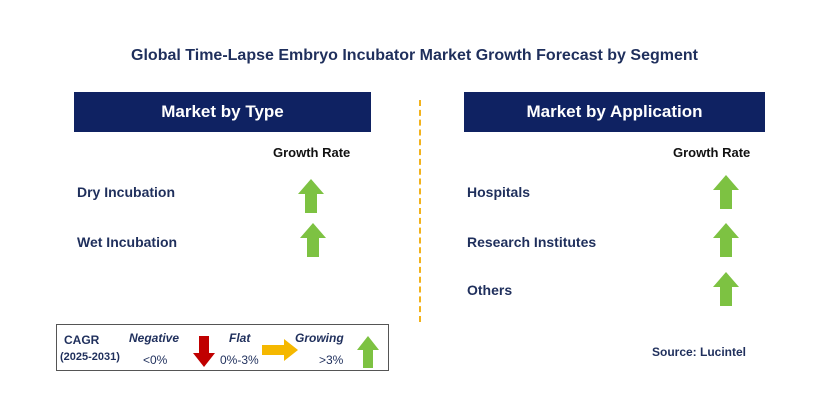 This screenshot has height=400, width=829. What do you see at coordinates (154, 338) in the screenshot?
I see `legend-negative-label: Negative` at bounding box center [154, 338].